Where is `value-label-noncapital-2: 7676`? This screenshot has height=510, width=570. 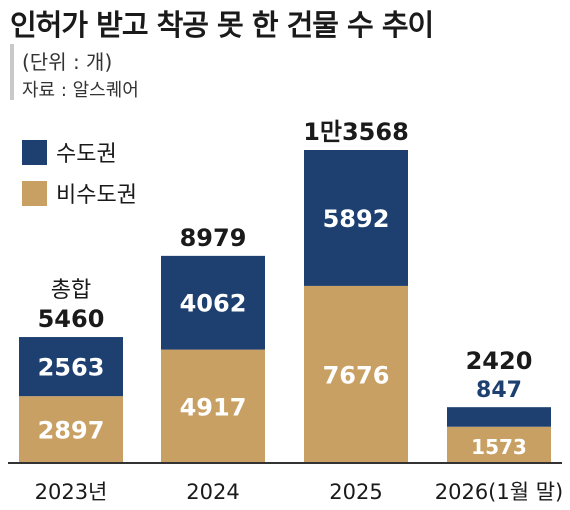 value-label-noncapital-2: 7676 is located at coordinates (356, 375).